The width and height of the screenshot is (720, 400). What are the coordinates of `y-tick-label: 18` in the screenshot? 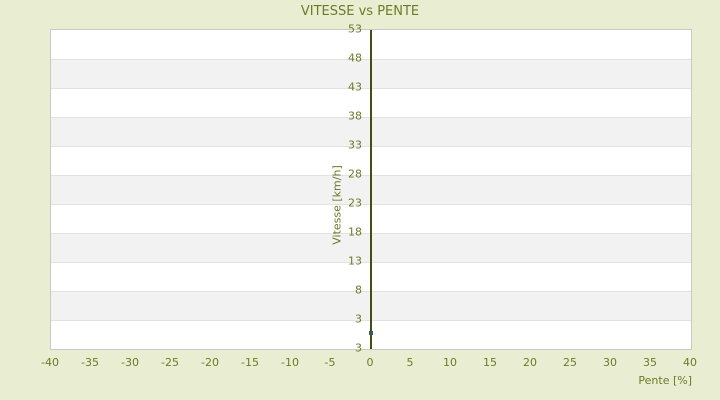 It's located at (355, 232).